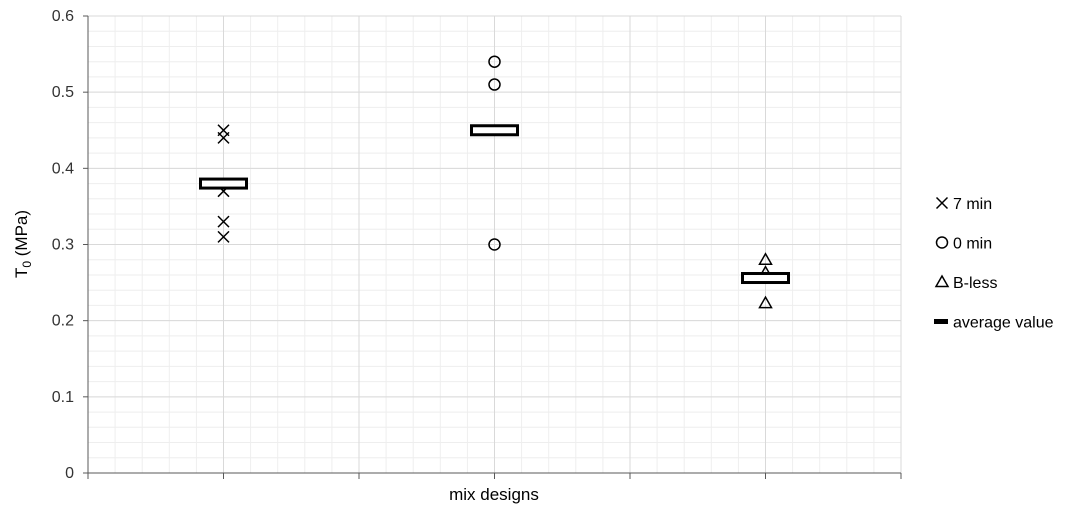  I want to click on legend-marker-7-min, so click(942, 203).